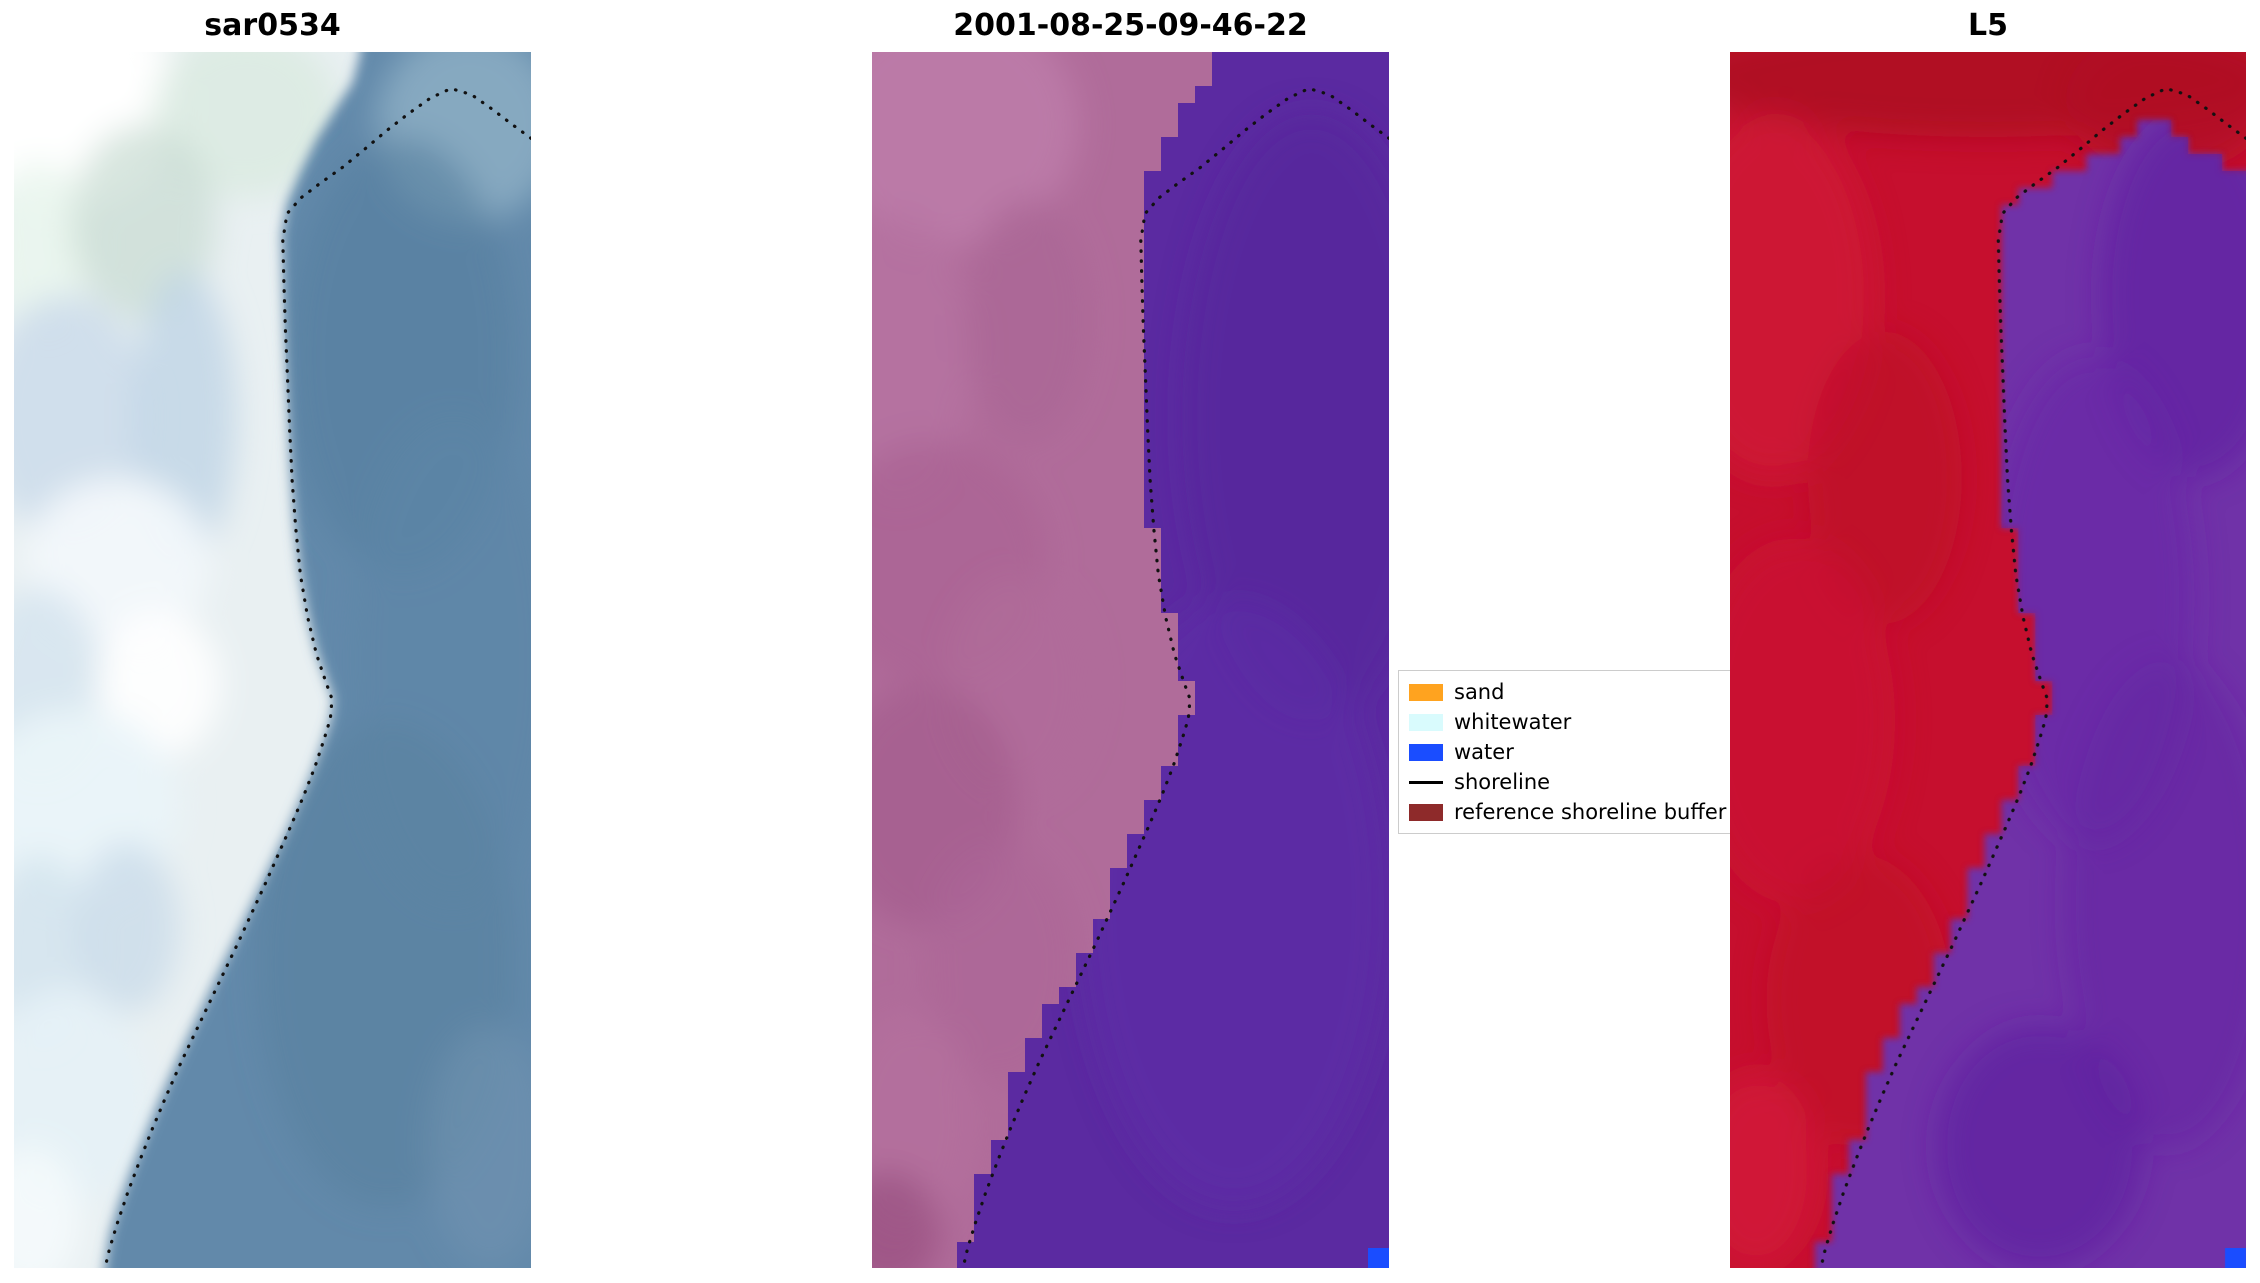 The height and width of the screenshot is (1283, 2260). Describe the element at coordinates (1590, 812) in the screenshot. I see `legend-label-reference-buffer: reference shoreline buffer` at that location.